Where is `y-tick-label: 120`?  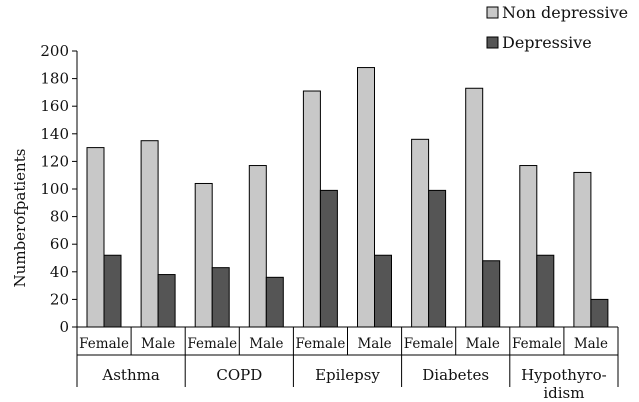
y-tick-label: 120 is located at coordinates (54, 161).